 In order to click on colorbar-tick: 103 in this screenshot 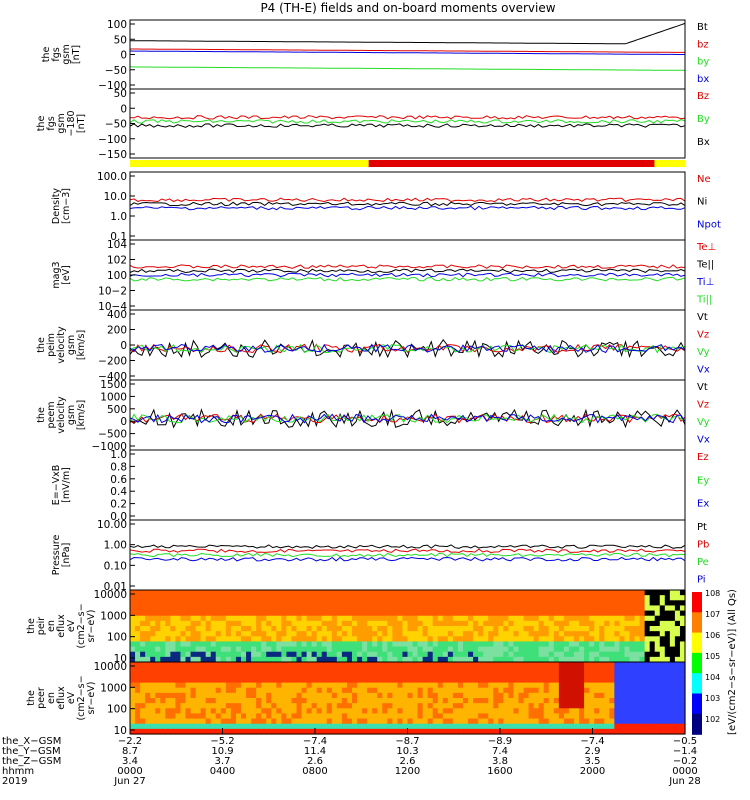, I will do `click(712, 698)`.